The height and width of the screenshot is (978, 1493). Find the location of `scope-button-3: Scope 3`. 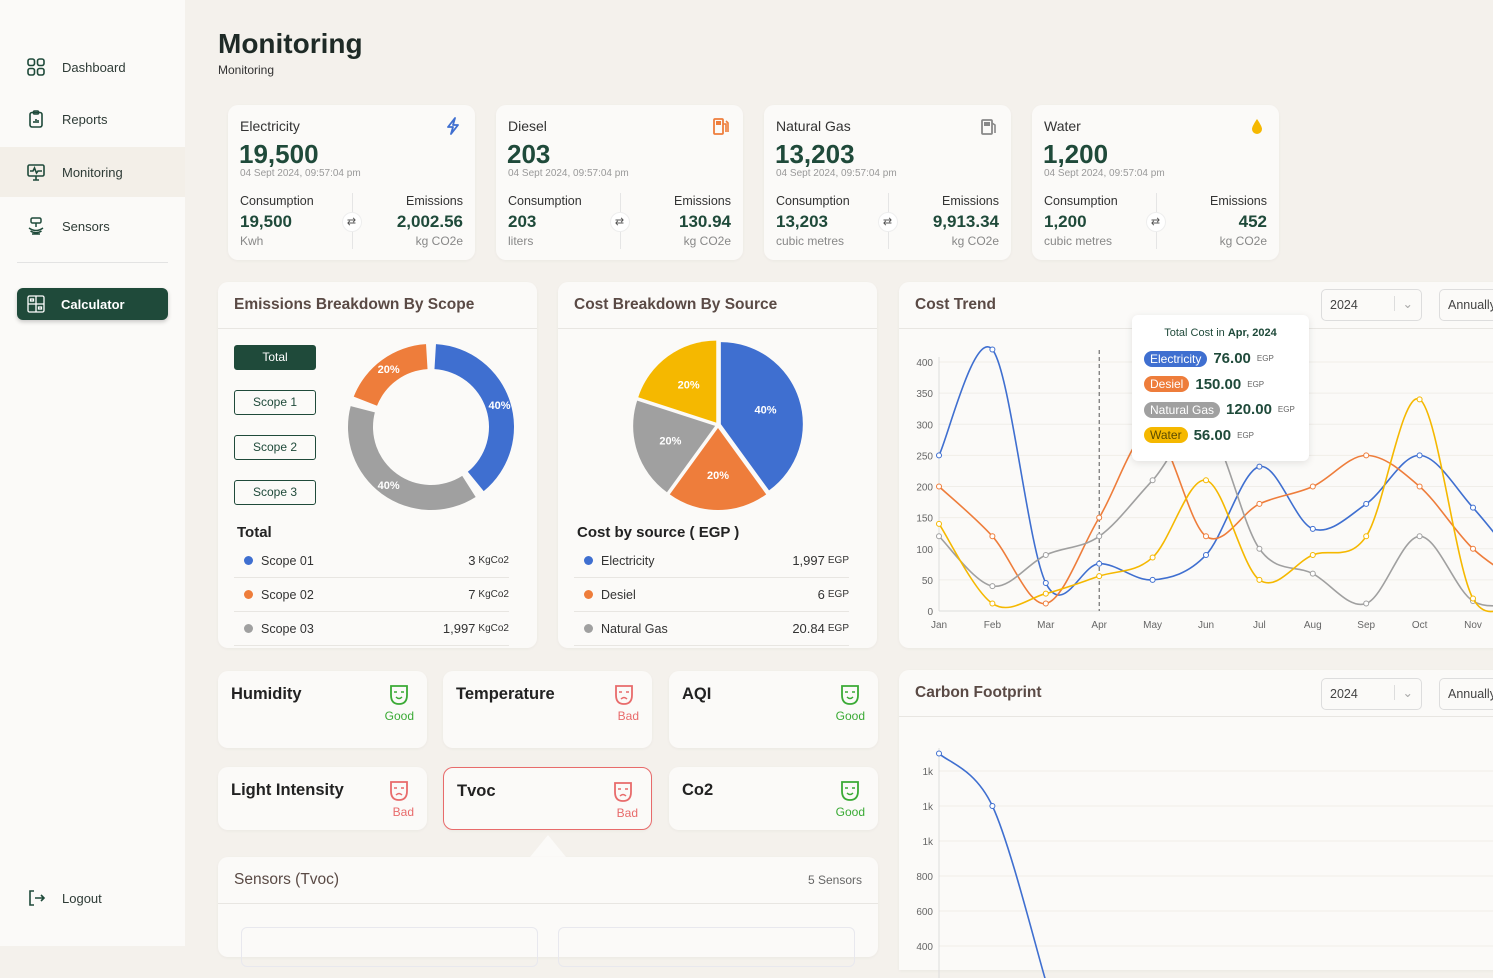

scope-button-3: Scope 3 is located at coordinates (275, 492).